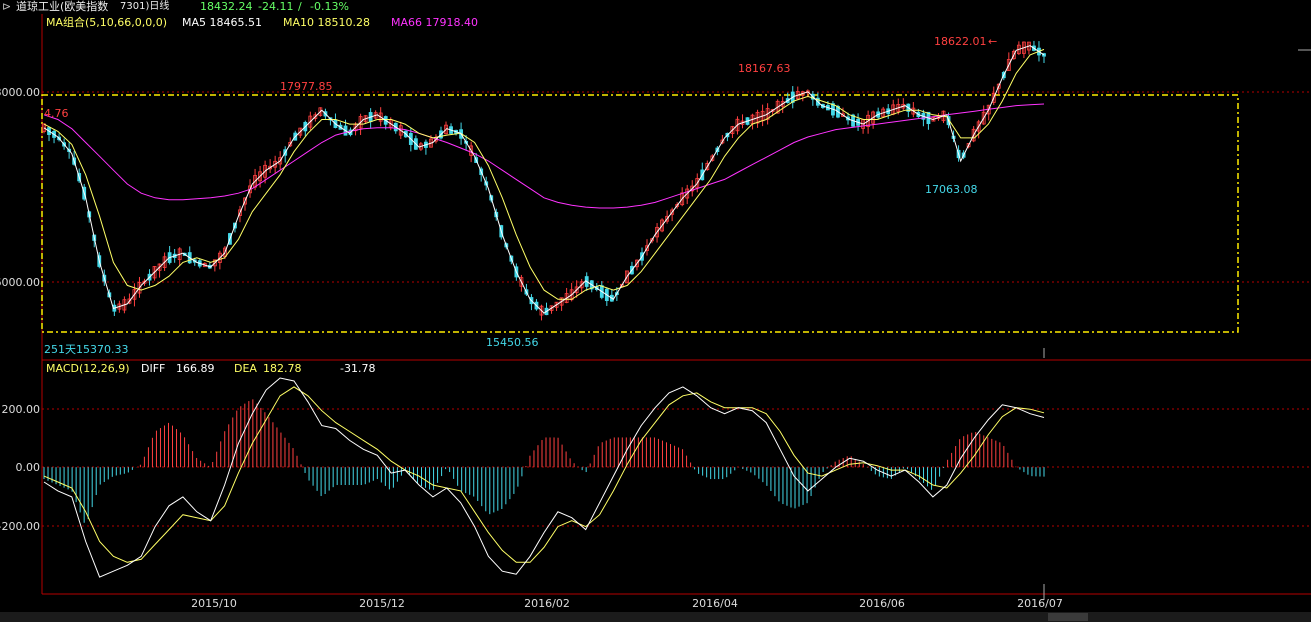 This screenshot has height=622, width=1311. What do you see at coordinates (20, 282) in the screenshot?
I see `y-tick-16000: 16000.00` at bounding box center [20, 282].